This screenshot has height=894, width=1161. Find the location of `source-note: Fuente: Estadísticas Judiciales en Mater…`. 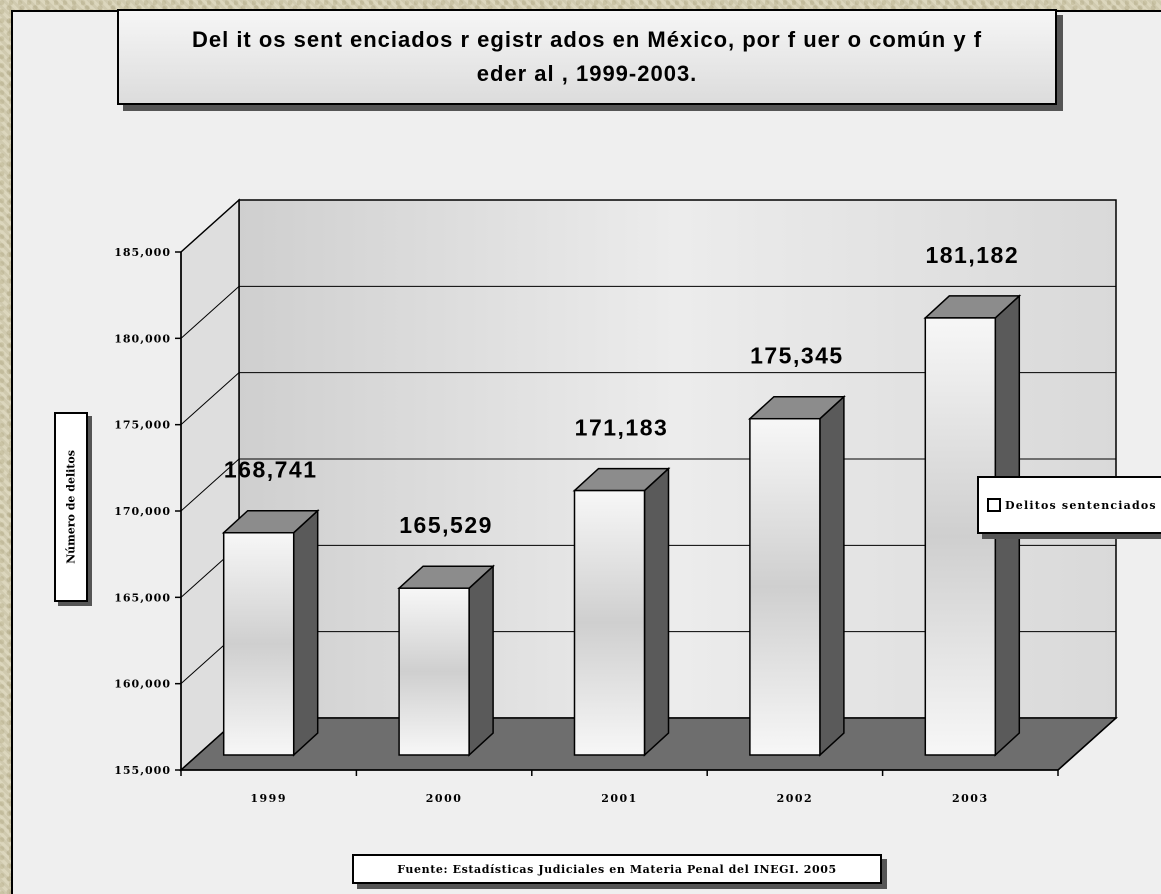

source-note: Fuente: Estadísticas Judiciales en Mater… is located at coordinates (617, 869).